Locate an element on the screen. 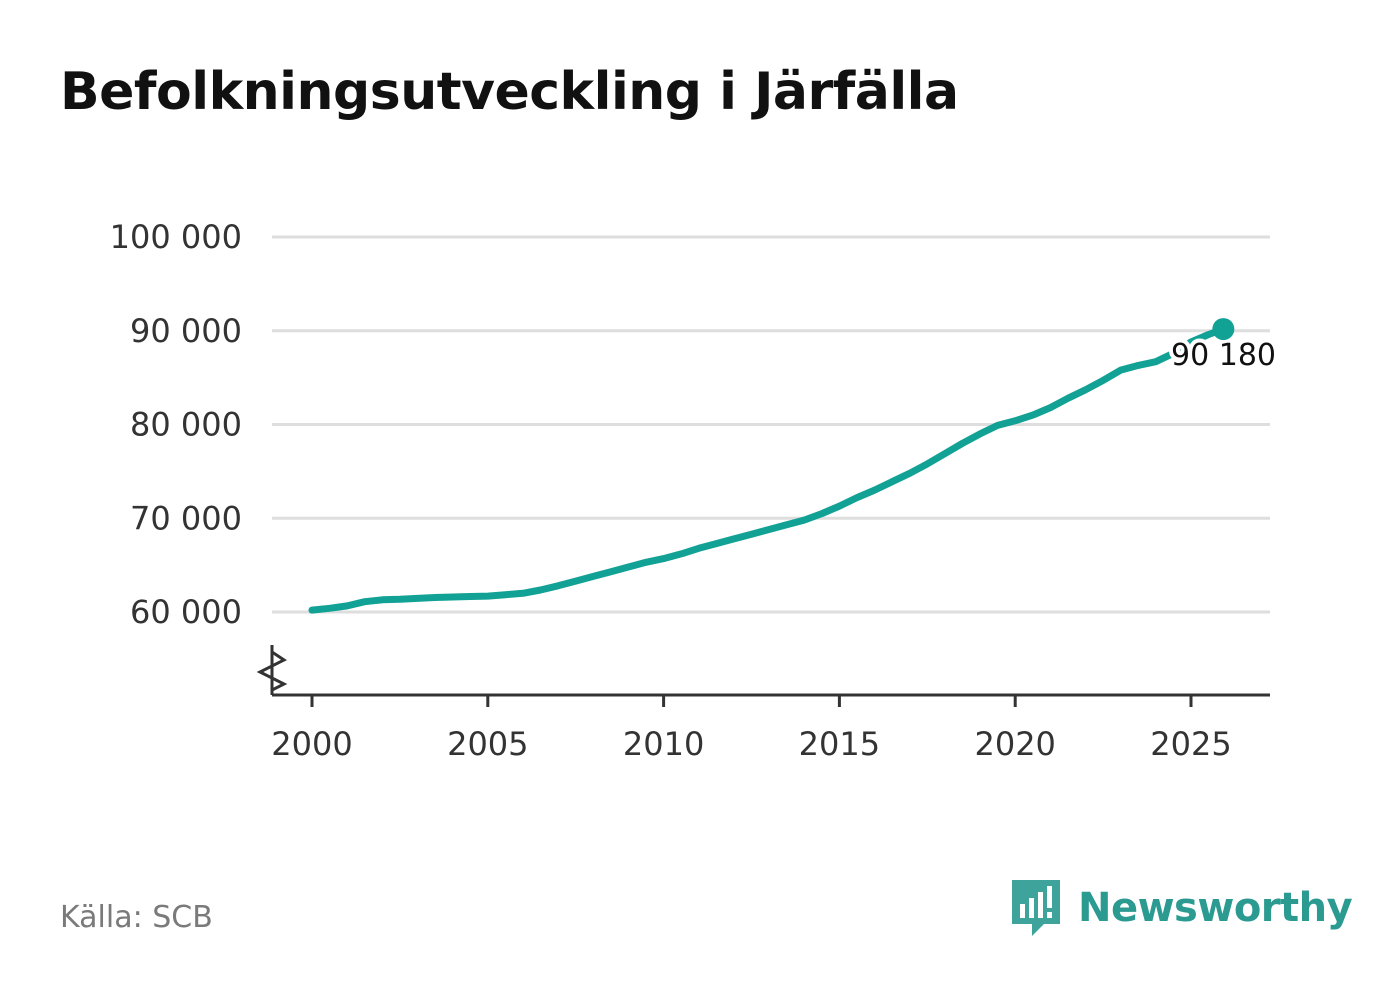 The width and height of the screenshot is (1382, 999). x-tick-label: 2020 is located at coordinates (1014, 744).